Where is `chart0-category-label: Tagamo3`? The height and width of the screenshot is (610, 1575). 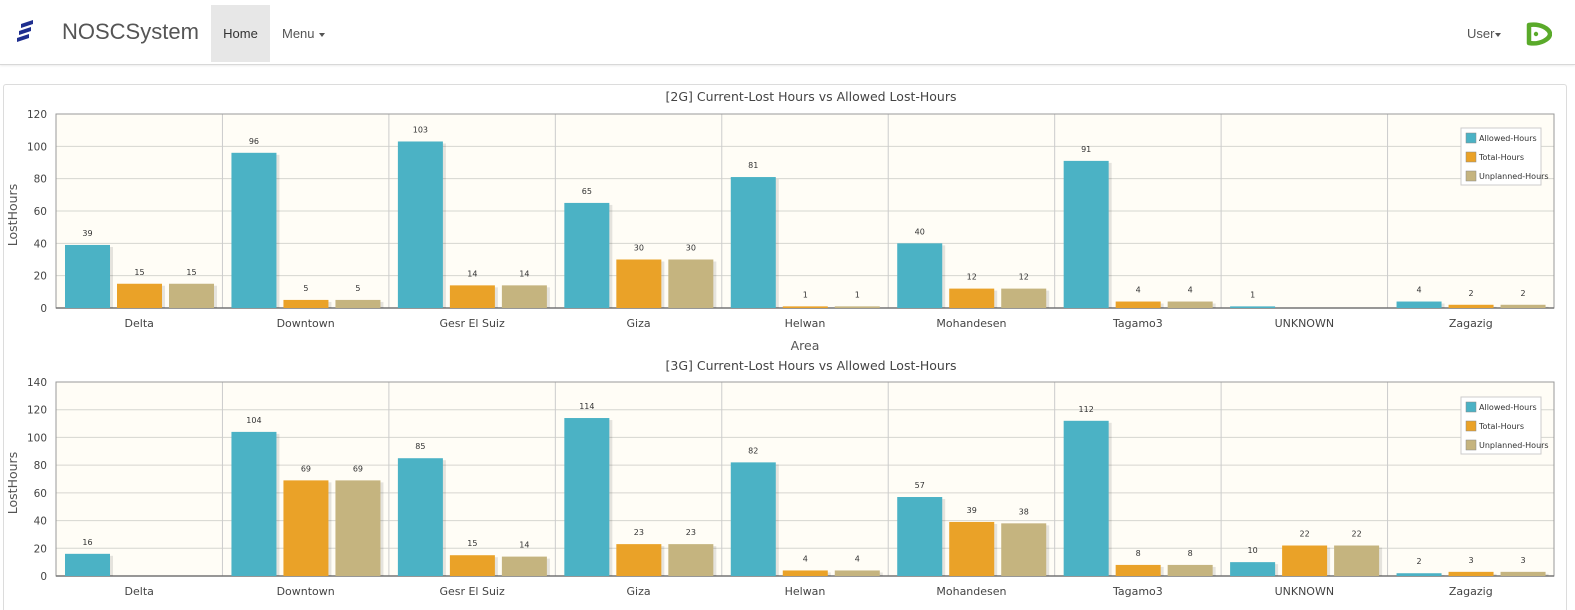 chart0-category-label: Tagamo3 is located at coordinates (1137, 323).